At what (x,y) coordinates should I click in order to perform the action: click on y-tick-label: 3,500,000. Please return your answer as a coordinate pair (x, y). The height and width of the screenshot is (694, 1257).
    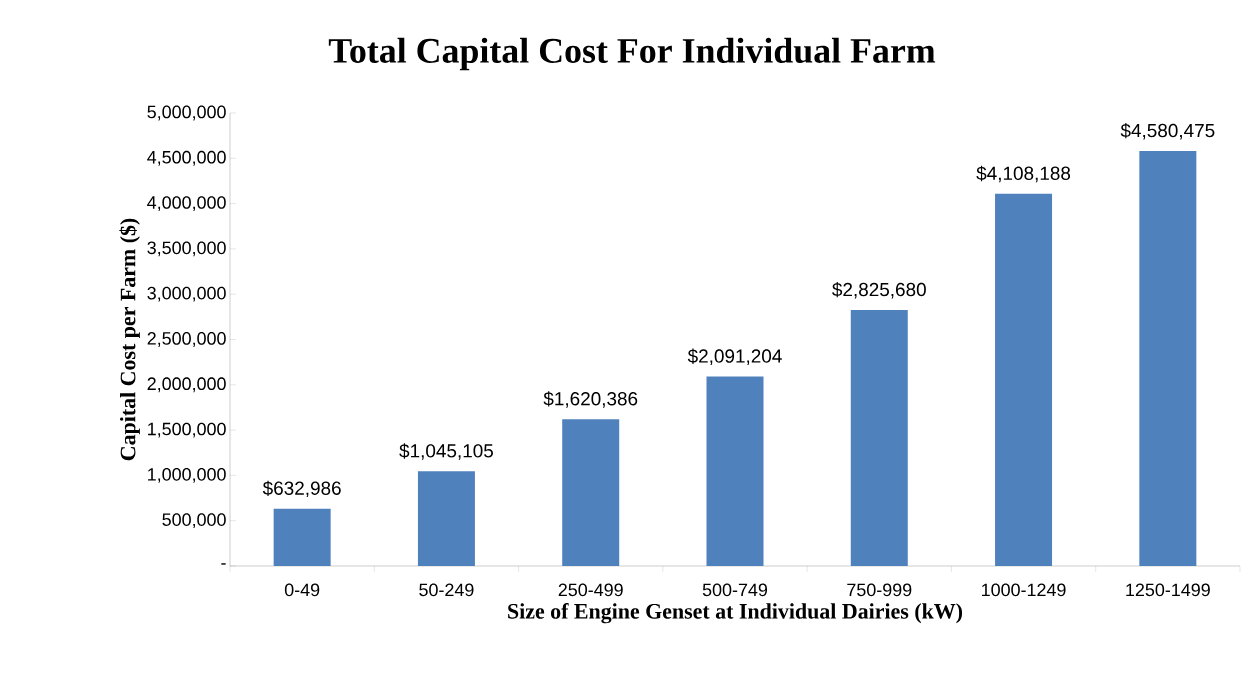
    Looking at the image, I should click on (186, 249).